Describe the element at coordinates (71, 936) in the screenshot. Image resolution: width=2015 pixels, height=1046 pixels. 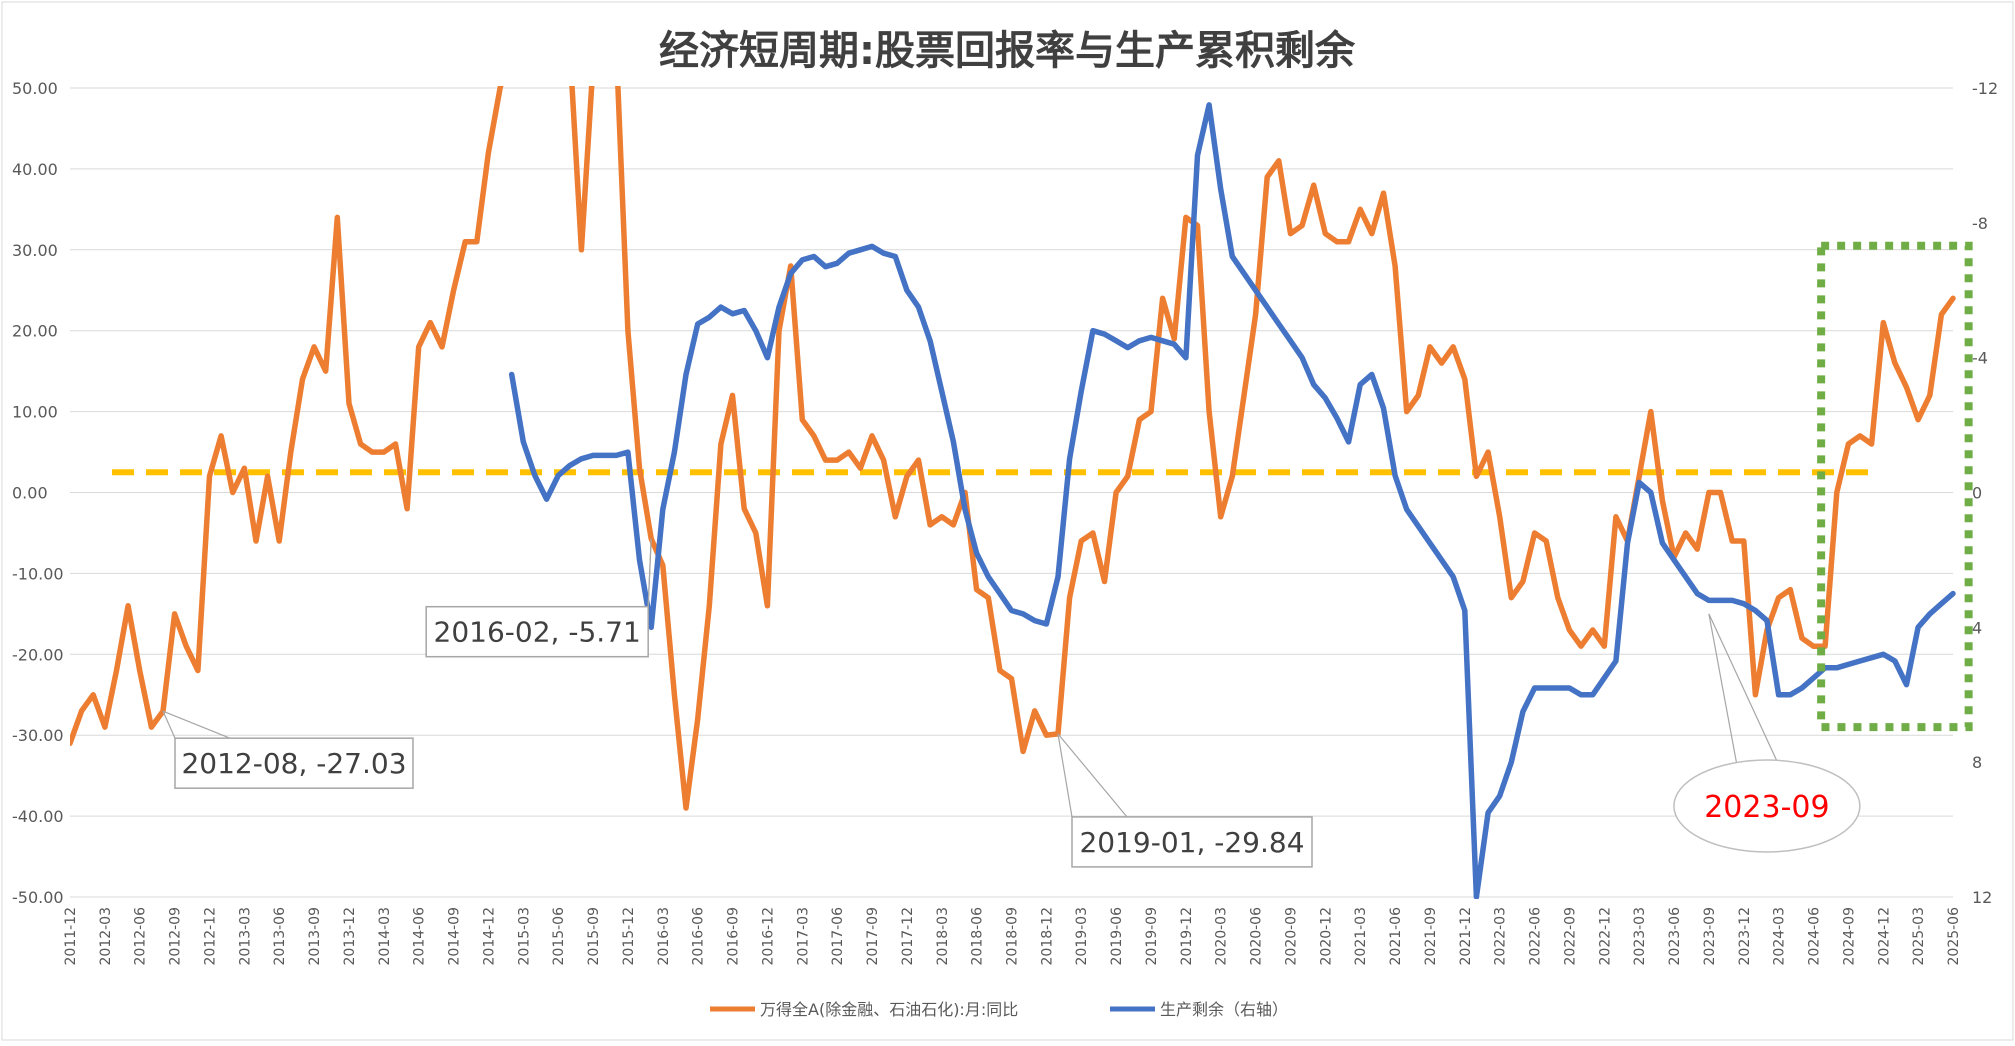
I see `x-tick-label: 2011-12` at that location.